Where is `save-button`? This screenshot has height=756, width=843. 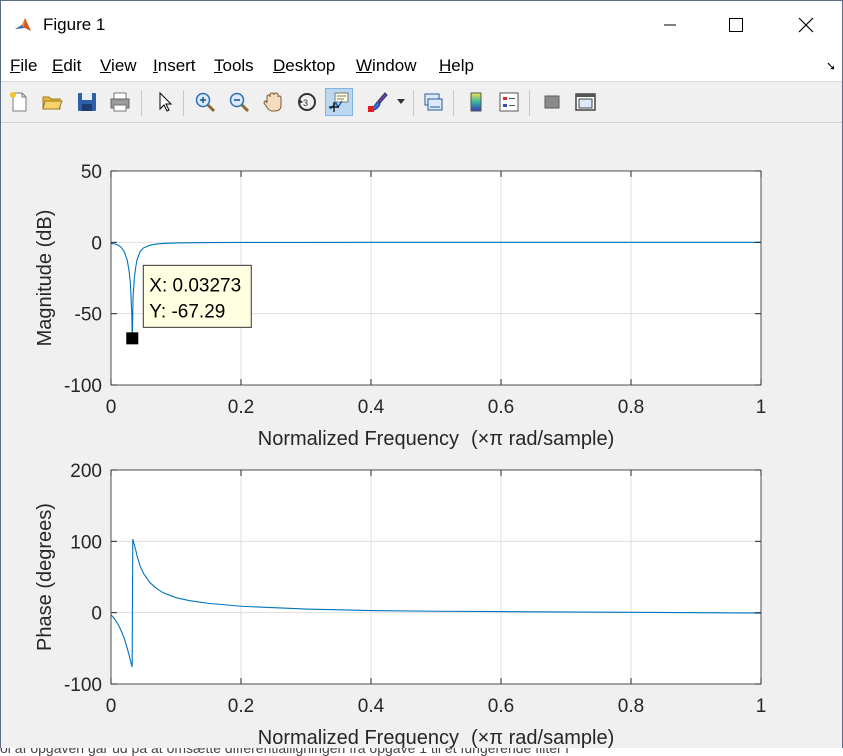
save-button is located at coordinates (87, 102).